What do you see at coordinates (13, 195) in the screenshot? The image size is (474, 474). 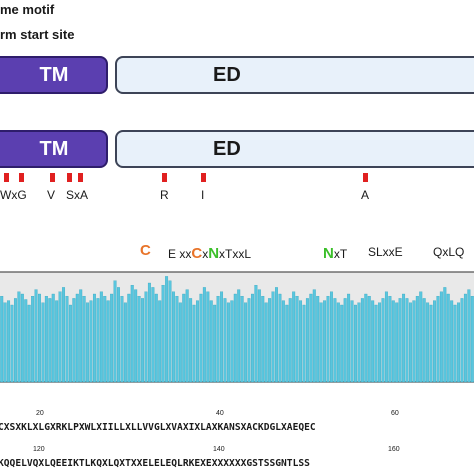 I see `variant-label-wxg: WxG` at bounding box center [13, 195].